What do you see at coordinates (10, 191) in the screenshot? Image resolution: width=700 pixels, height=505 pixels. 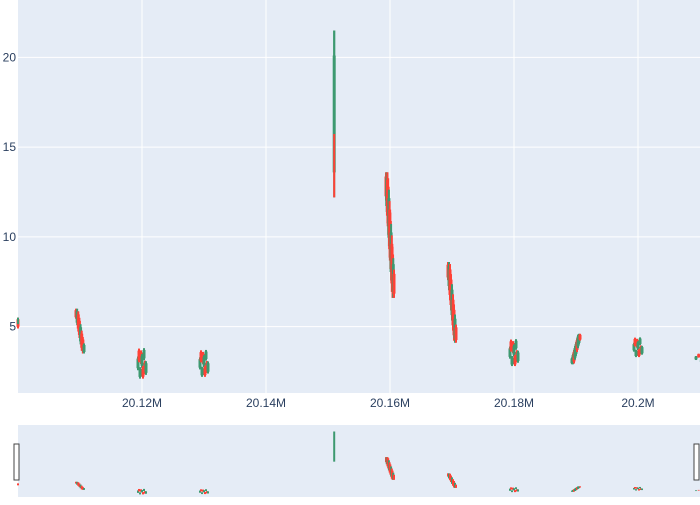 I see `y-axis-ticks: 5 10 15 20` at bounding box center [10, 191].